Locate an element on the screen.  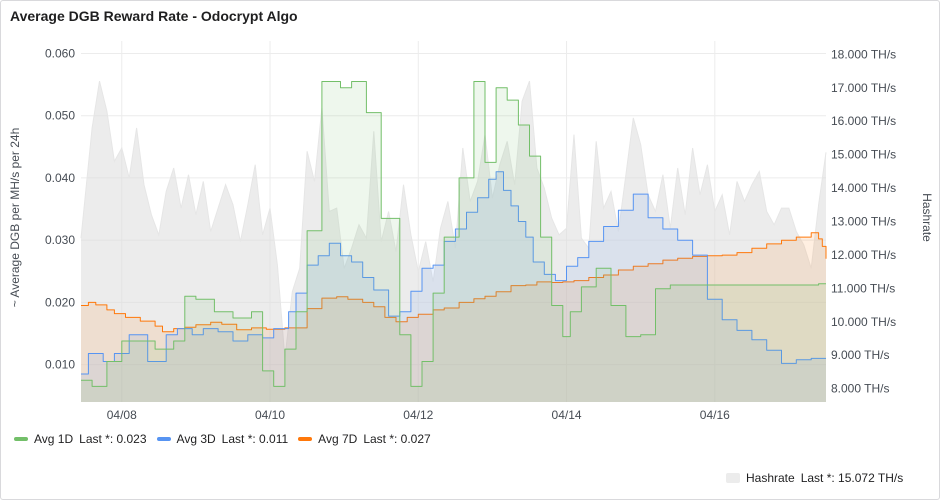
legend-swatch-avg1d is located at coordinates (21, 439).